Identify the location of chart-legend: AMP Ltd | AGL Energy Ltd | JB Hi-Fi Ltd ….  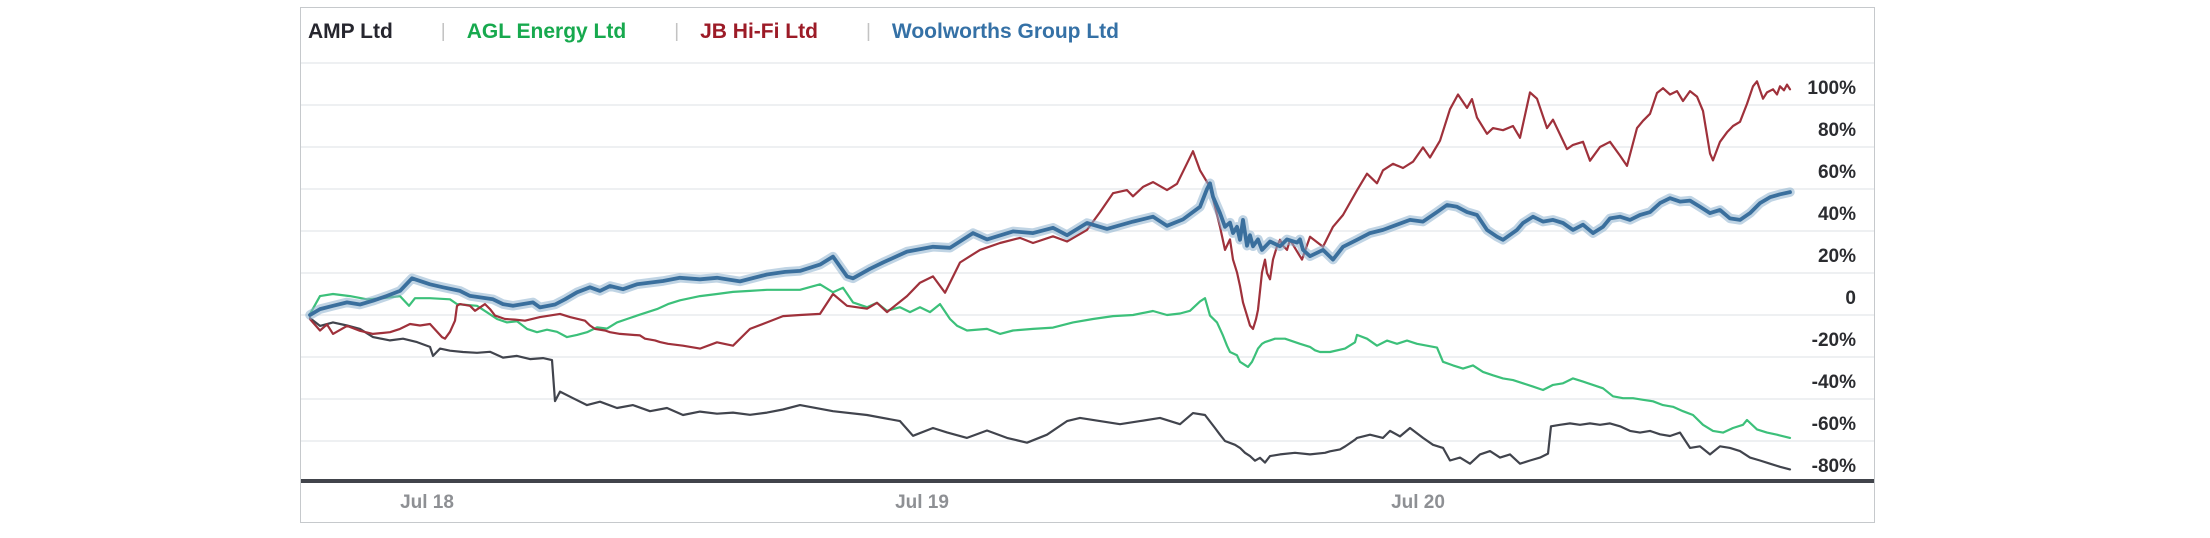
(713, 32).